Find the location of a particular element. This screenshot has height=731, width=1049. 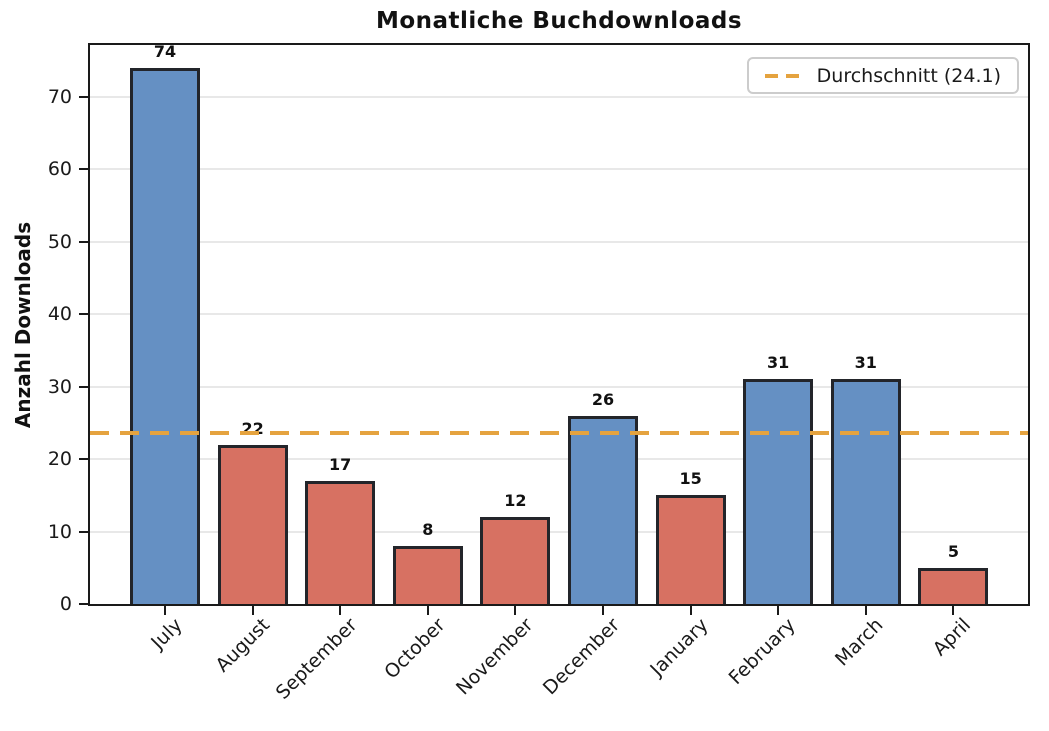

bar-october is located at coordinates (427, 575).